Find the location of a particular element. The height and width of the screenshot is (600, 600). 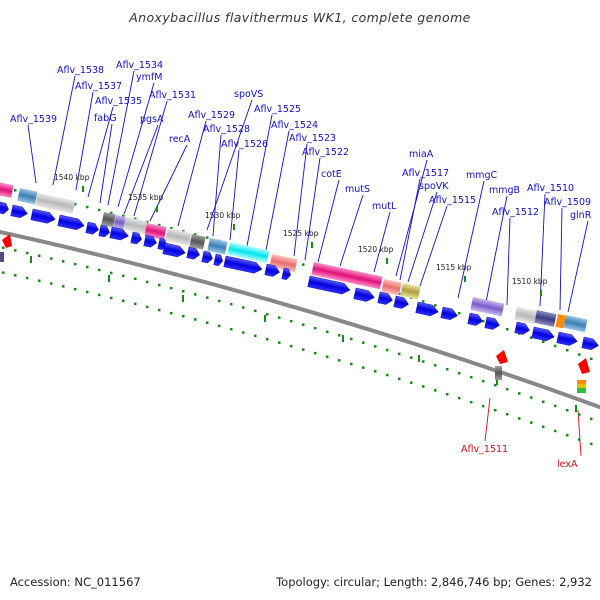

scale-label: 1515 kbp is located at coordinates (454, 267).